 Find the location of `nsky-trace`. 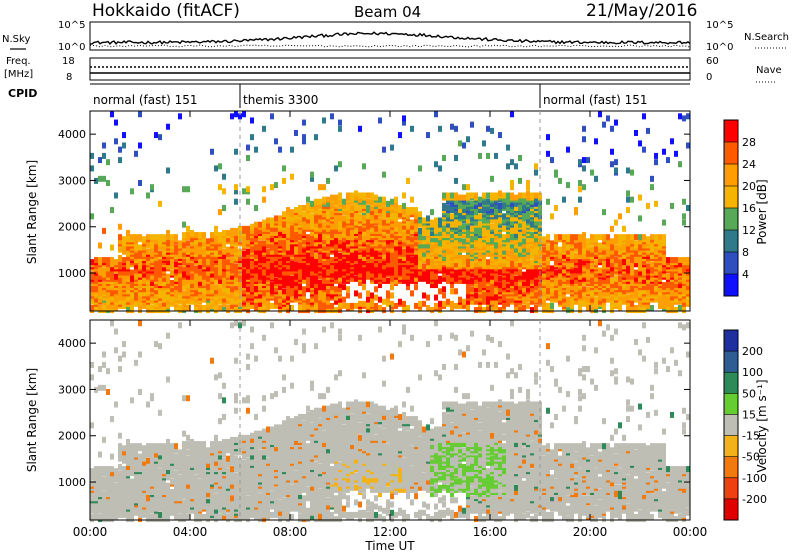

nsky-trace is located at coordinates (390, 38).